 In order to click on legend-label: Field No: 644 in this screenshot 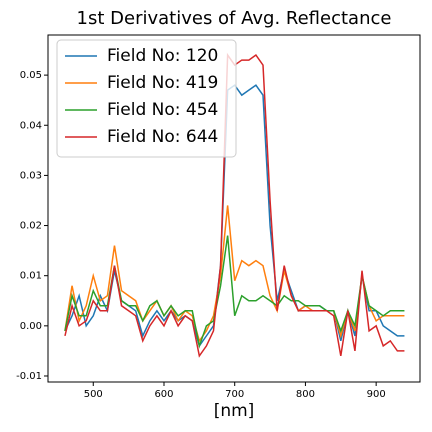, I will do `click(162, 137)`.